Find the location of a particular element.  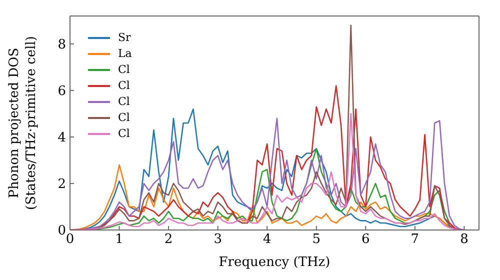

x-tick-label: 3 is located at coordinates (218, 240).